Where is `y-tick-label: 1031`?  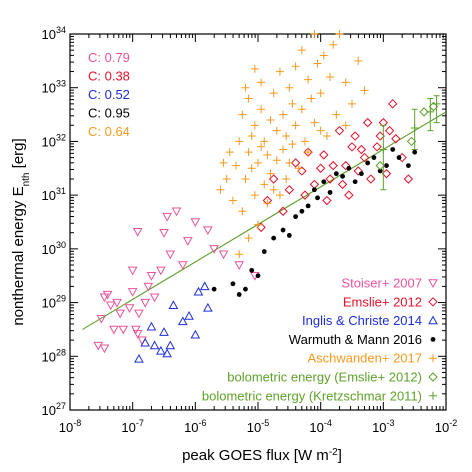
y-tick-label: 1031 is located at coordinates (54, 194).